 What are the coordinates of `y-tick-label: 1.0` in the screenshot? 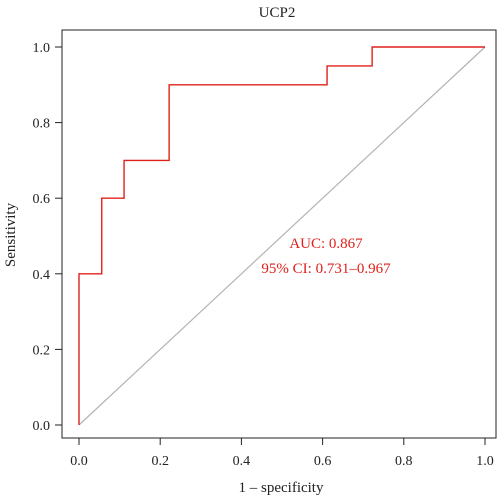 It's located at (42, 48).